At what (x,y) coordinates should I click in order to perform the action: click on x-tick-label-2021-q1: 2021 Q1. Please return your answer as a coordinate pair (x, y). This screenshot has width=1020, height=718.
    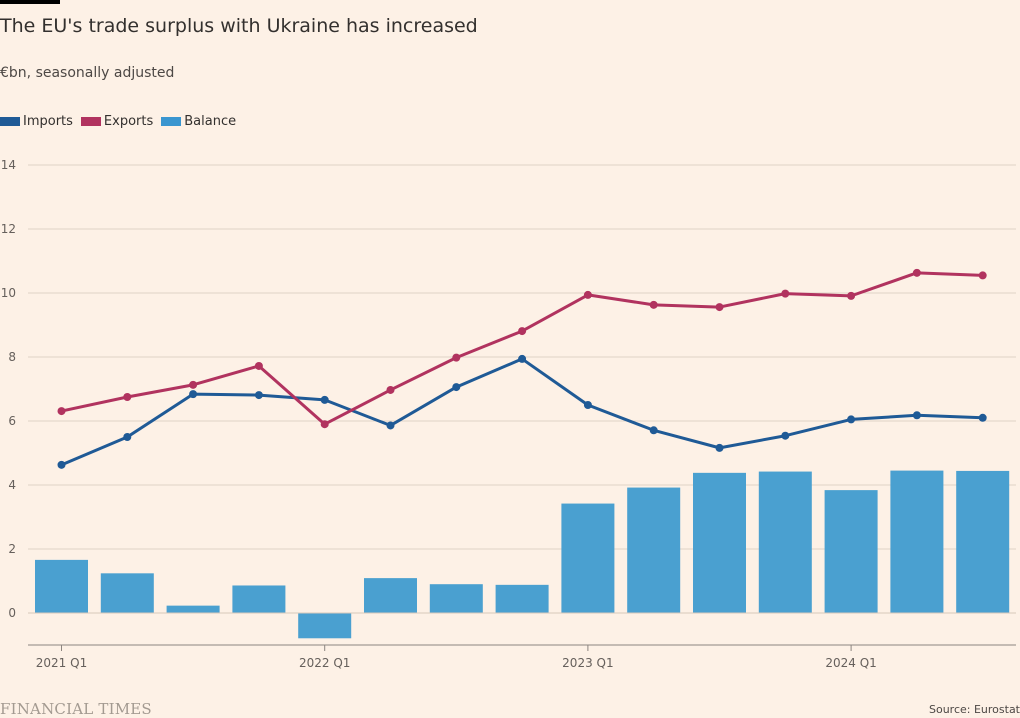
    Looking at the image, I should click on (61, 663).